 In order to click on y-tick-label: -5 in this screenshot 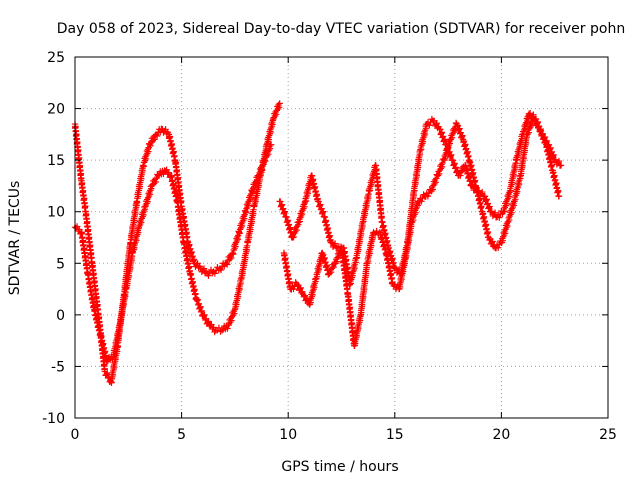, I will do `click(58, 367)`.